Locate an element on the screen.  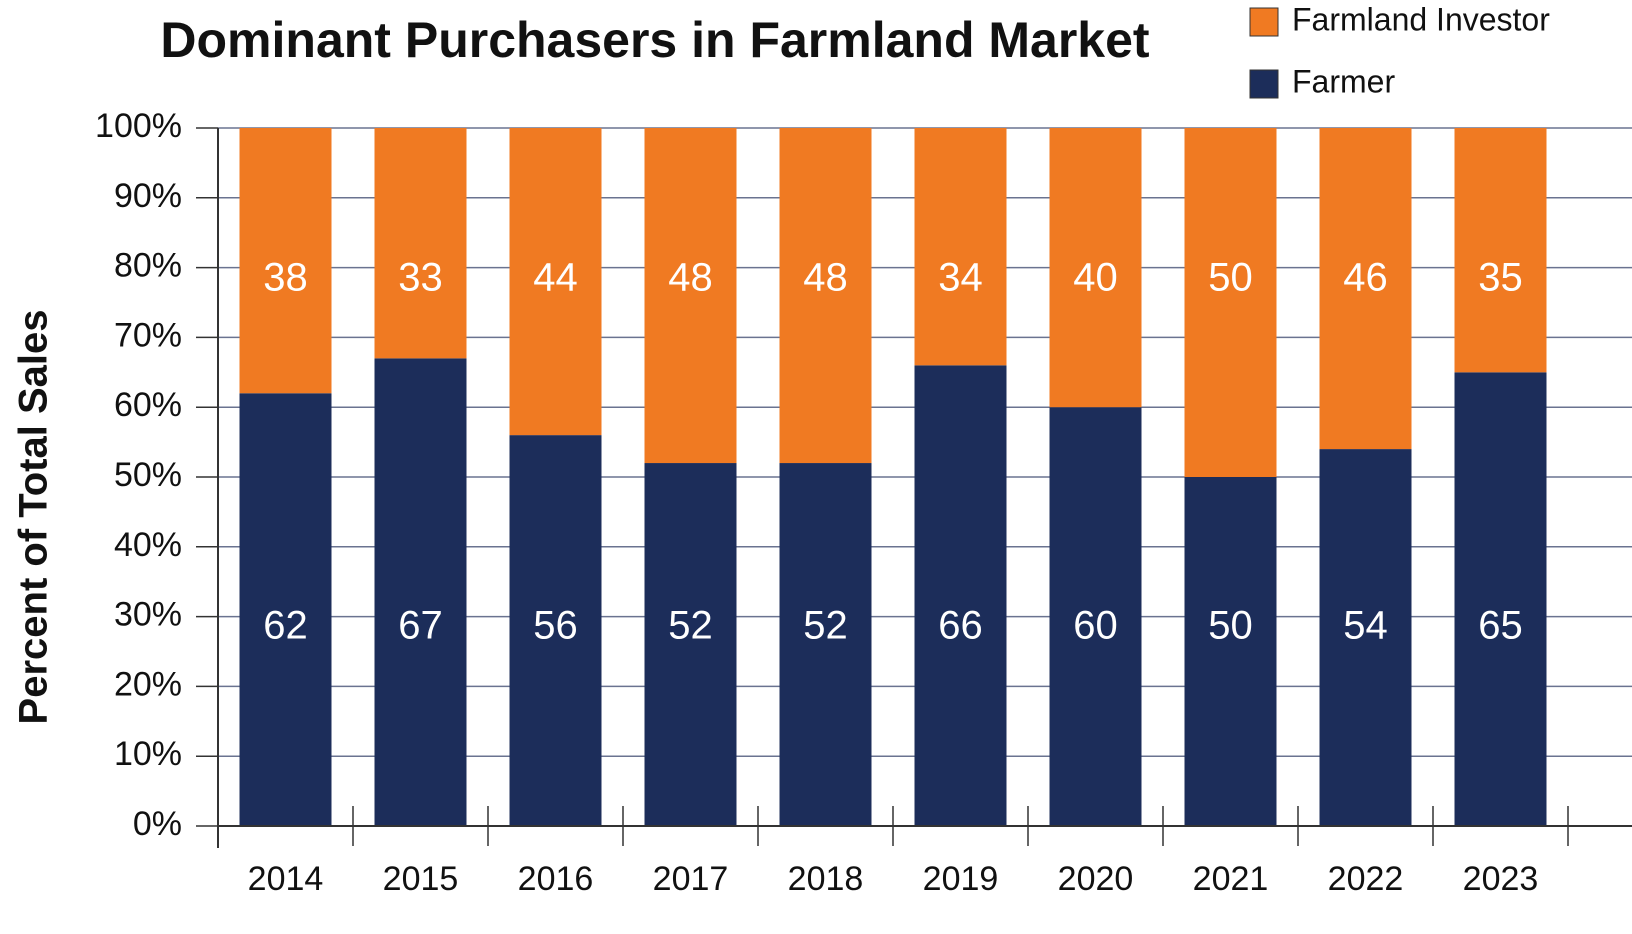
data-label: 54 is located at coordinates (1365, 626).